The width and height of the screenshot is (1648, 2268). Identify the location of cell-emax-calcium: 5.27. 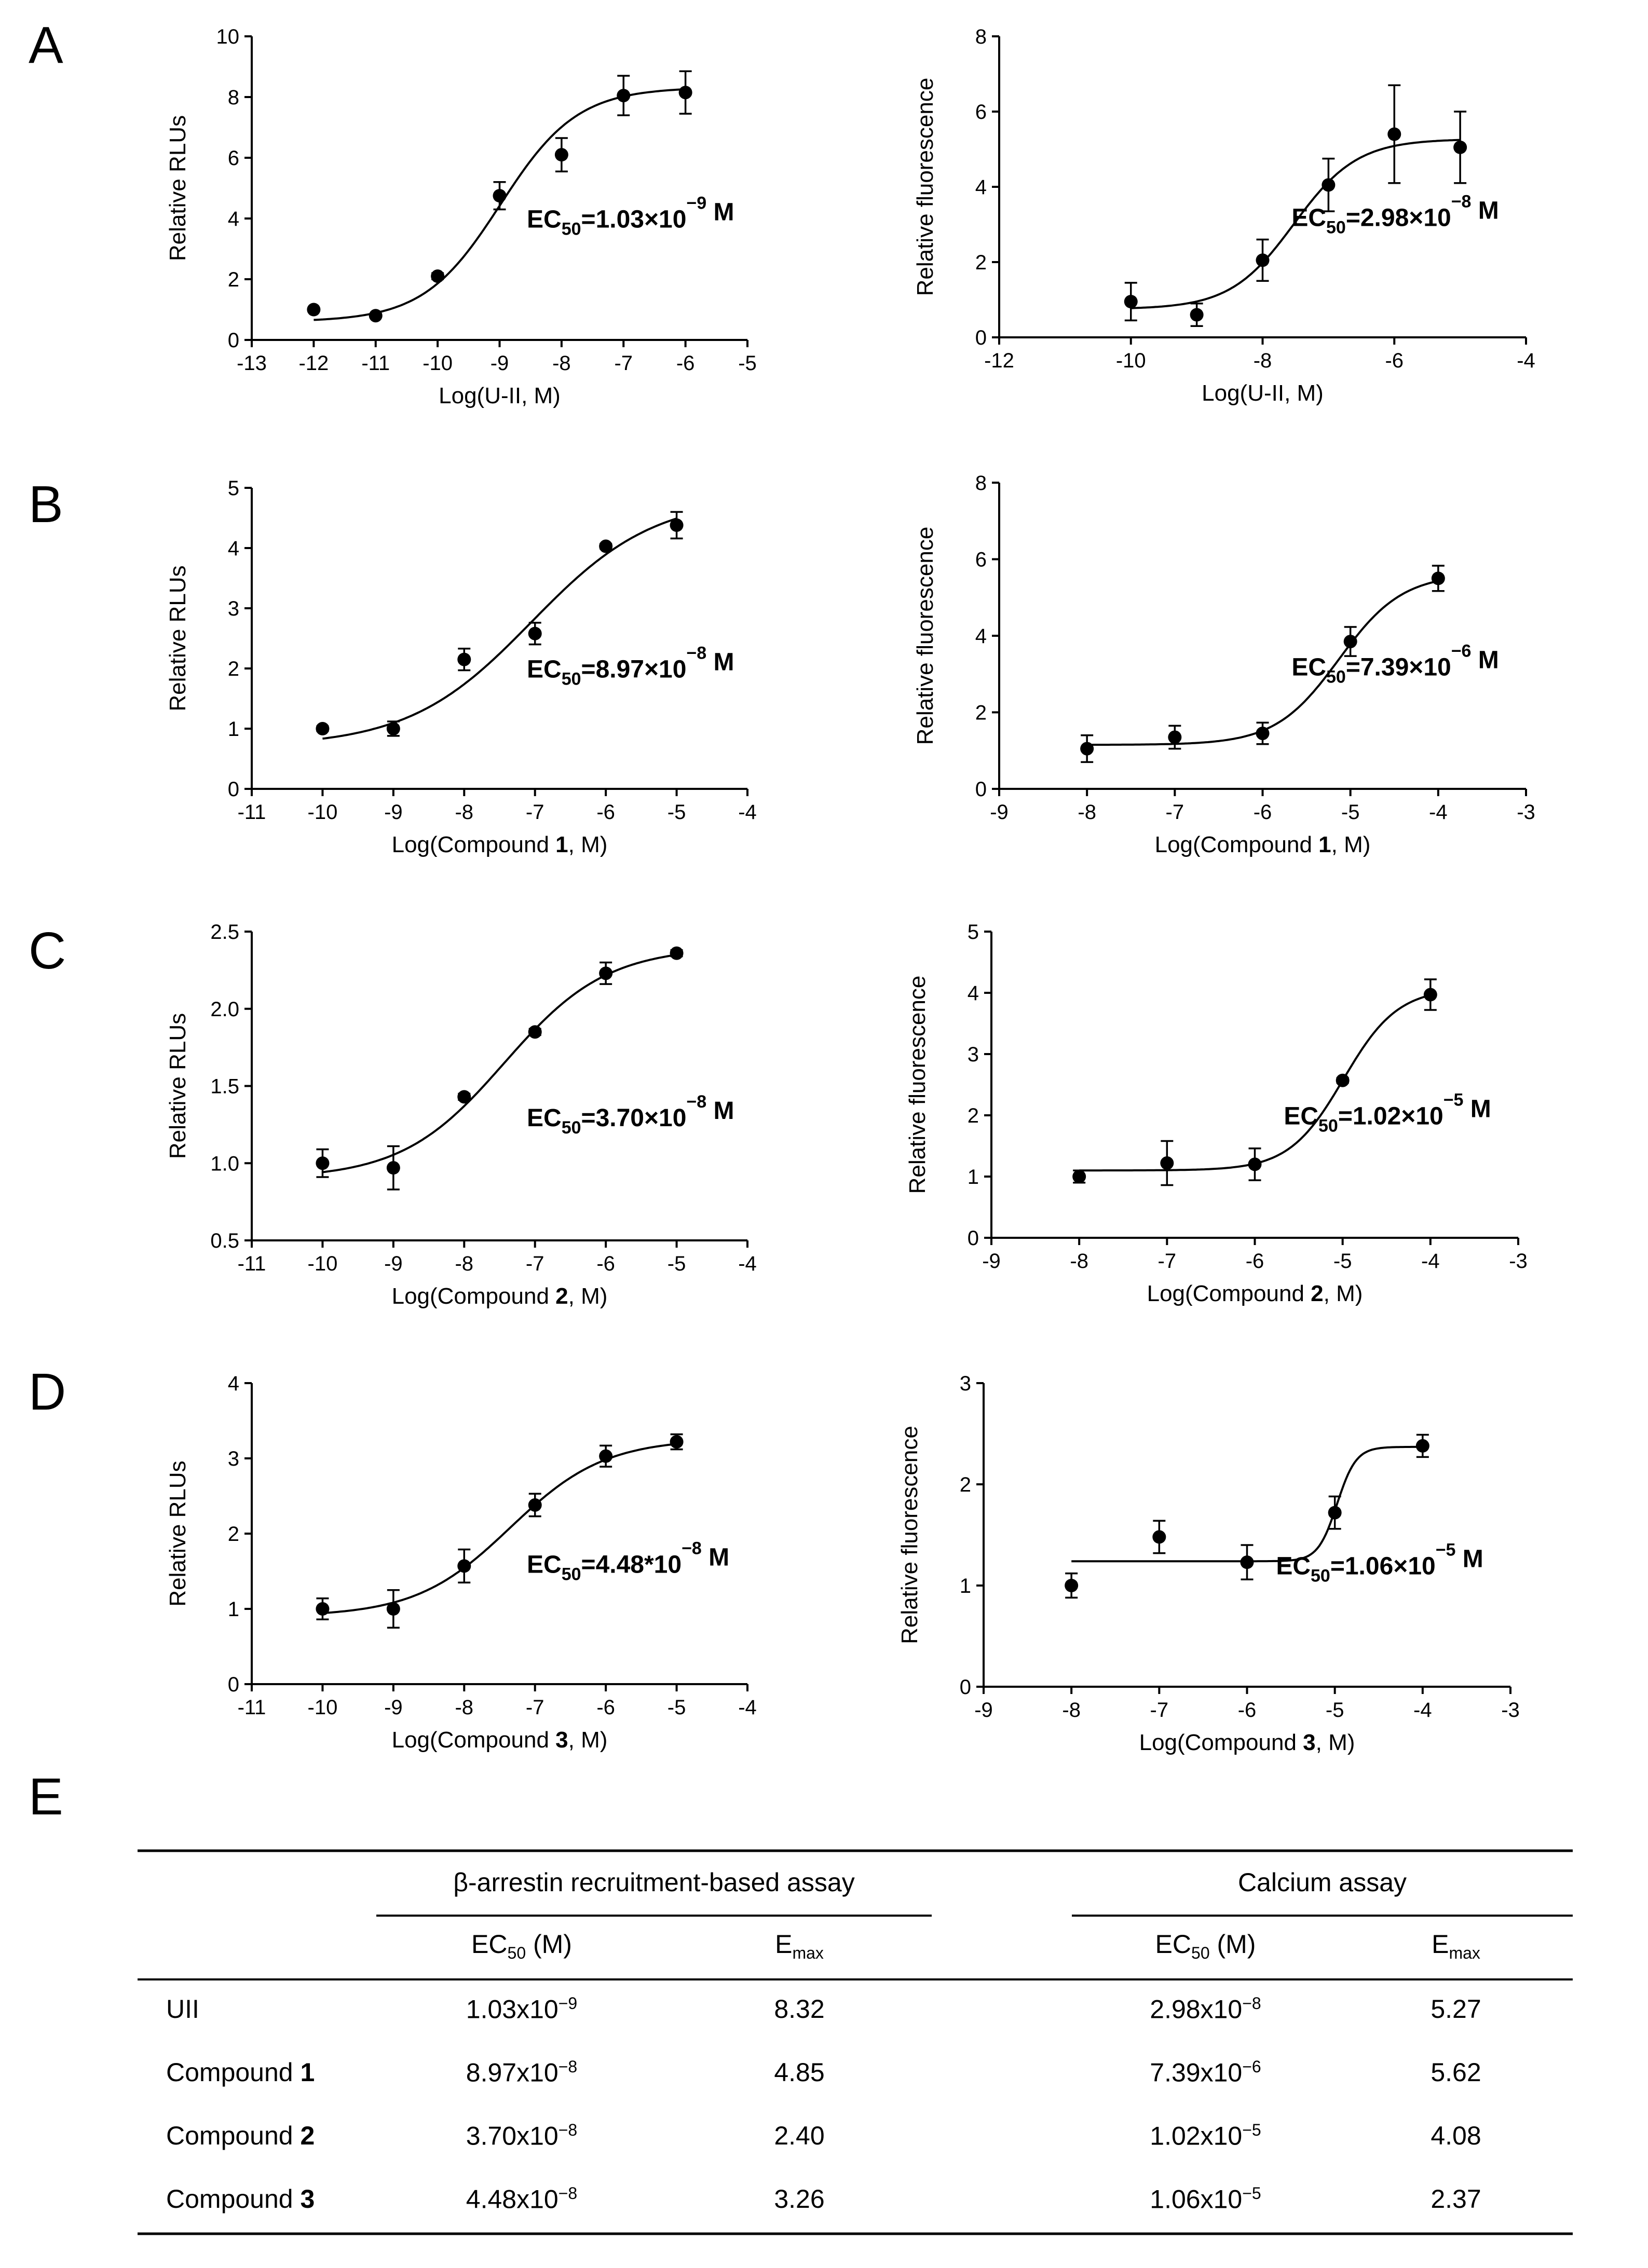
(1456, 2009).